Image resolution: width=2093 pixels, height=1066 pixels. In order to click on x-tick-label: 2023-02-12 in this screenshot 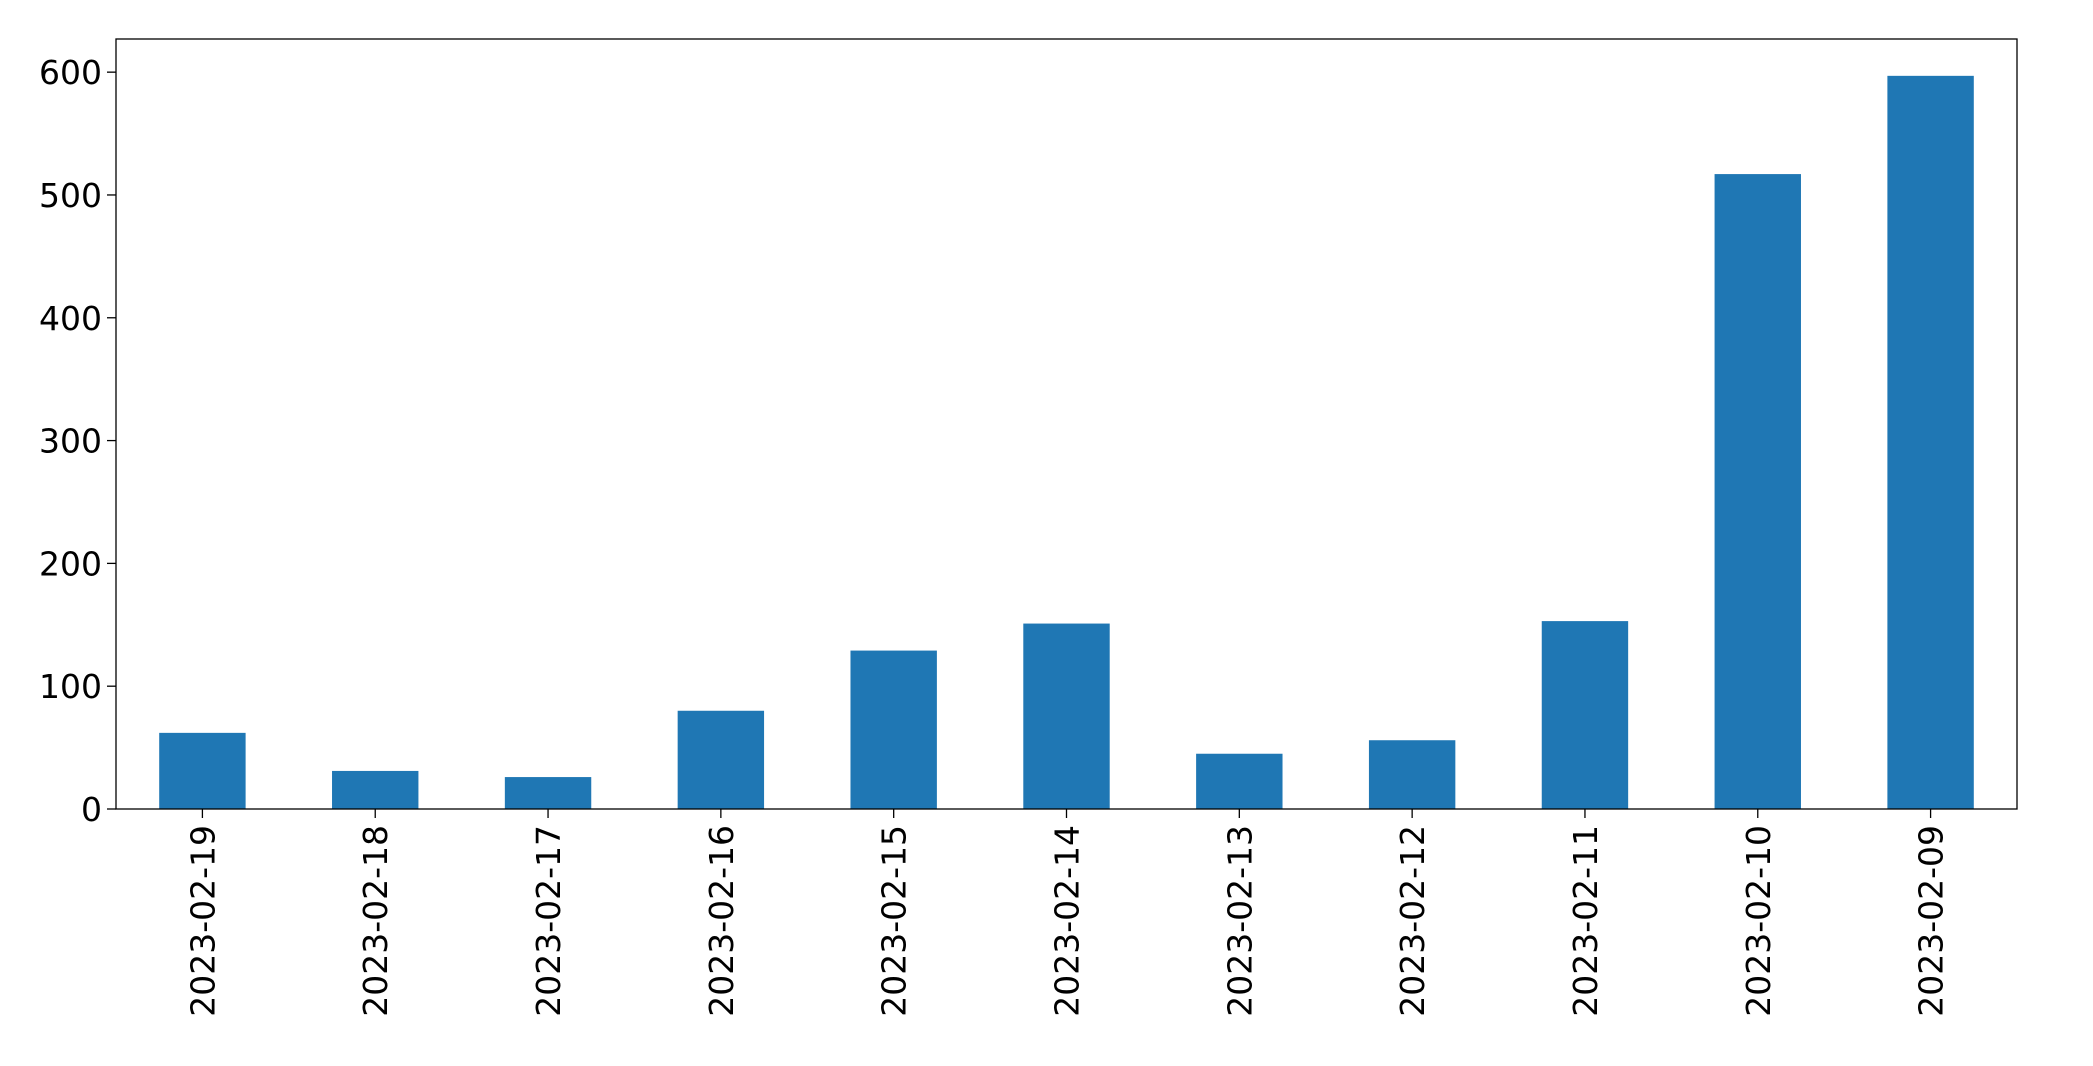, I will do `click(1412, 921)`.